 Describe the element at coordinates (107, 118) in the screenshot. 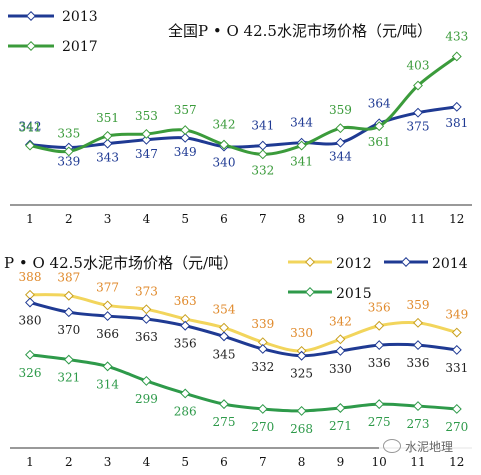

I see `data-label: 351` at that location.